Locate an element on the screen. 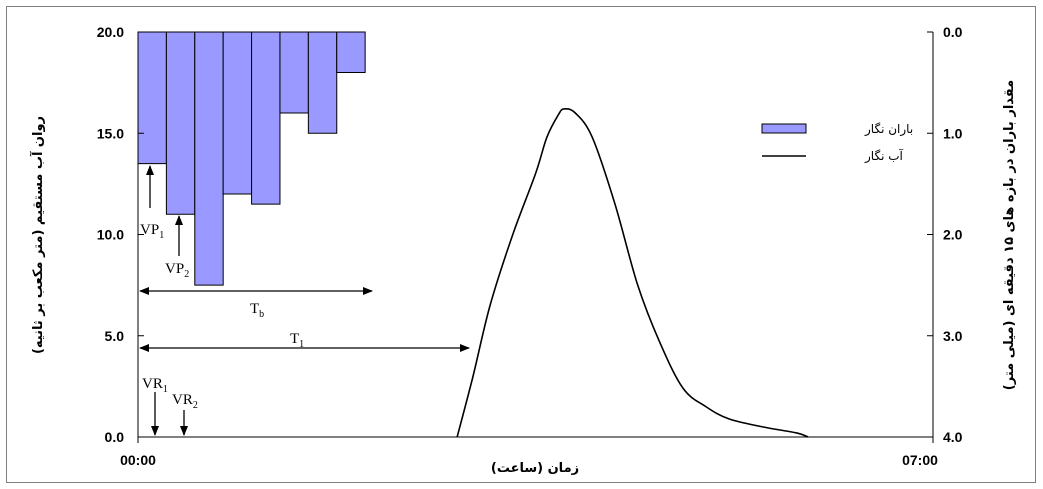 Image resolution: width=1043 pixels, height=489 pixels. rainfall-bars is located at coordinates (251, 158).